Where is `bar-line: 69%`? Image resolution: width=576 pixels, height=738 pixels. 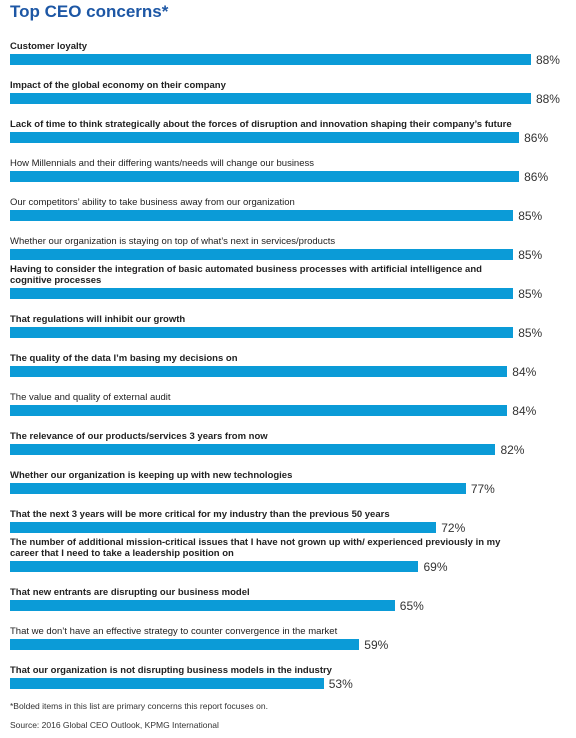
bar-line: 69% is located at coordinates (290, 566).